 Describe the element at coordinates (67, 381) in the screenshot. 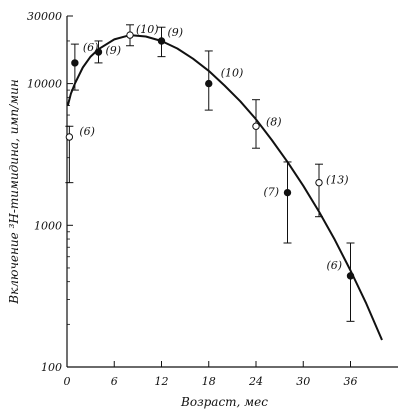

I see `x-tick-label: 0` at that location.